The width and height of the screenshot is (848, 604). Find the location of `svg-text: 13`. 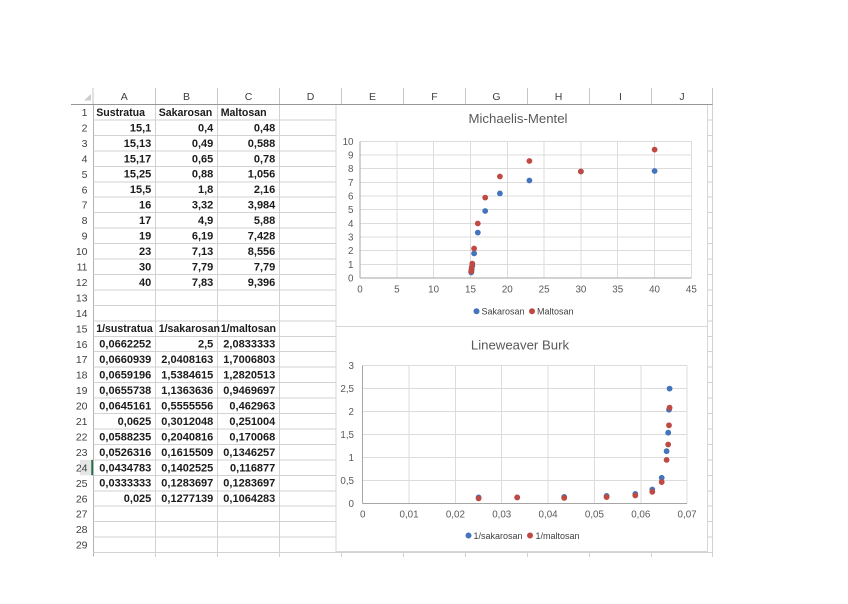

svg-text: 13 is located at coordinates (82, 298).